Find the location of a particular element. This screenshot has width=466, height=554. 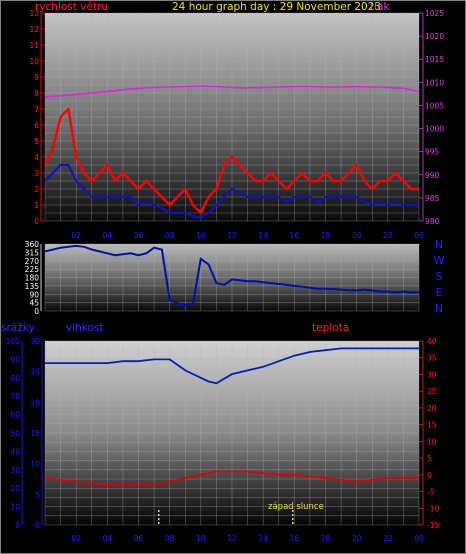

humidity-tick-label: 0 is located at coordinates (17, 525).